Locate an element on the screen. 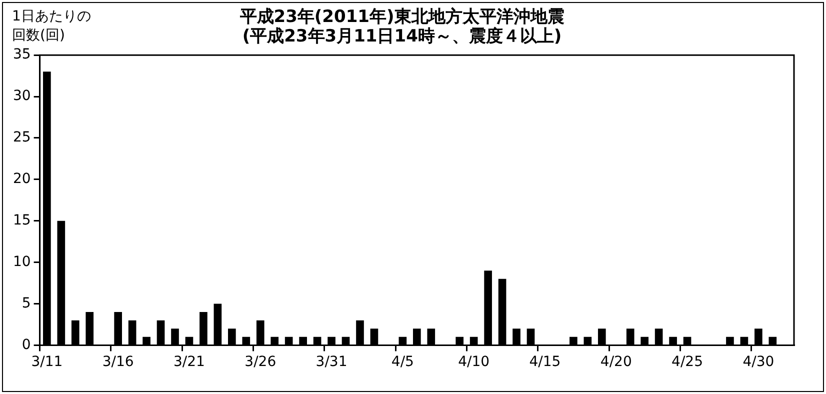  text: 平成23年(2011年)東北地方太平洋沖地震 is located at coordinates (402, 17).